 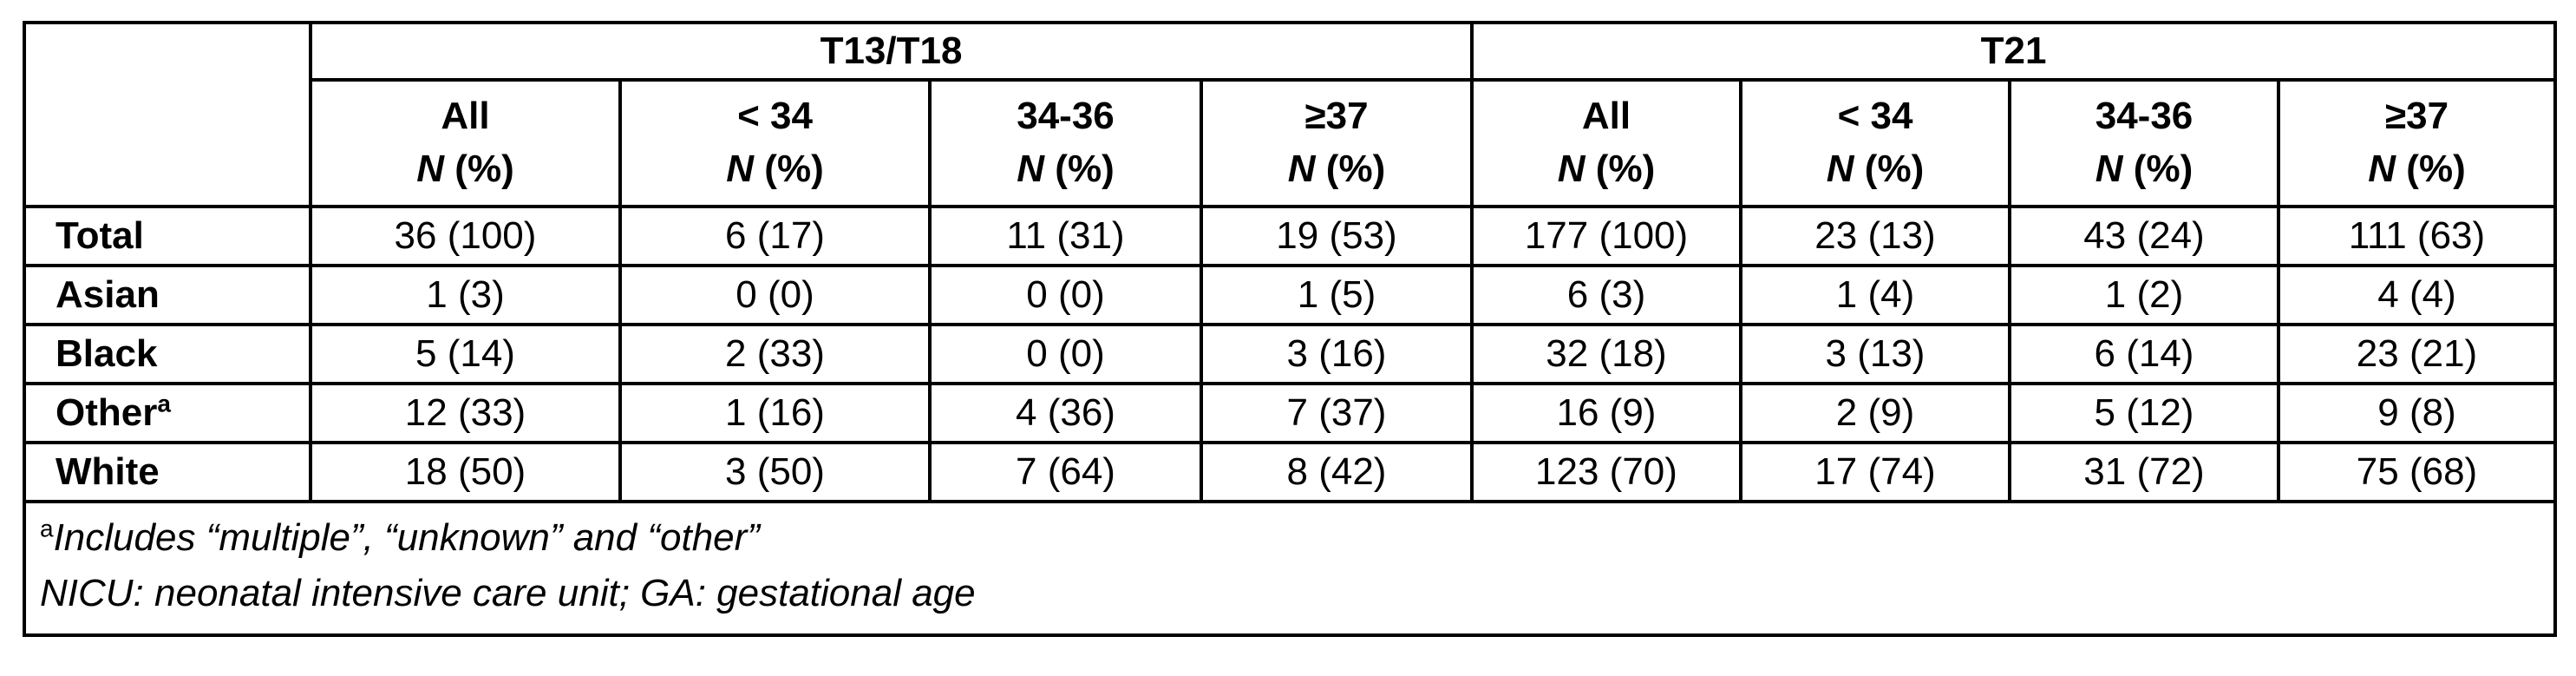 What do you see at coordinates (1337, 295) in the screenshot?
I see `table-cell: 1 (5)` at bounding box center [1337, 295].